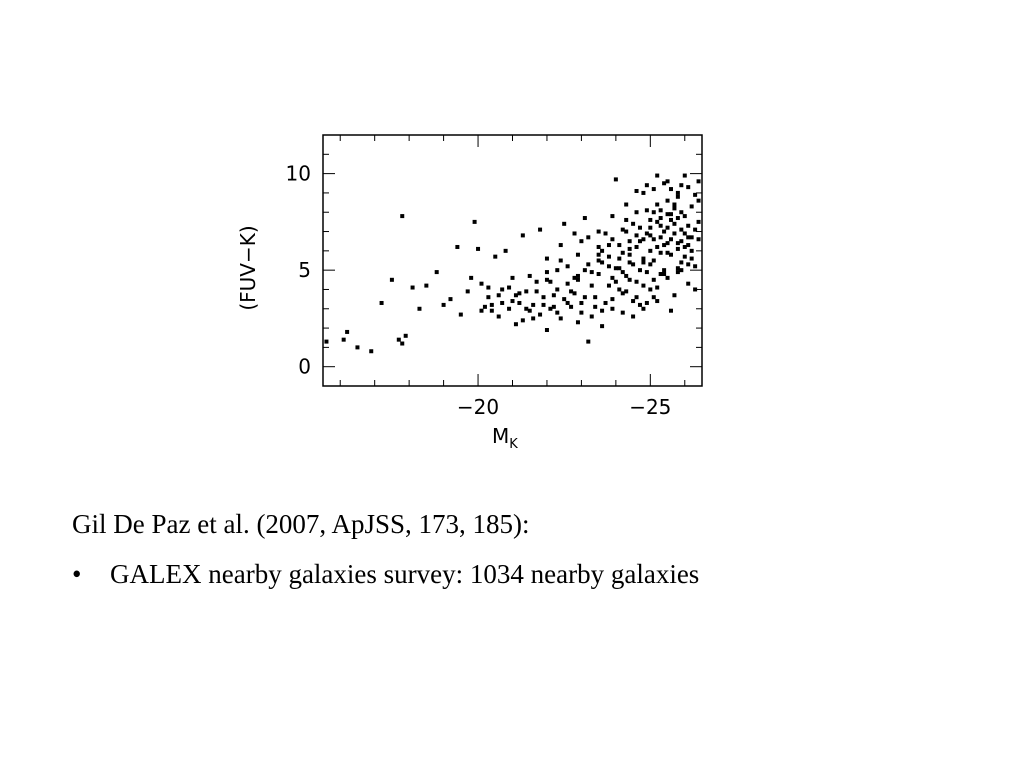  Describe the element at coordinates (505, 438) in the screenshot. I see `x-axis-label: MK` at that location.